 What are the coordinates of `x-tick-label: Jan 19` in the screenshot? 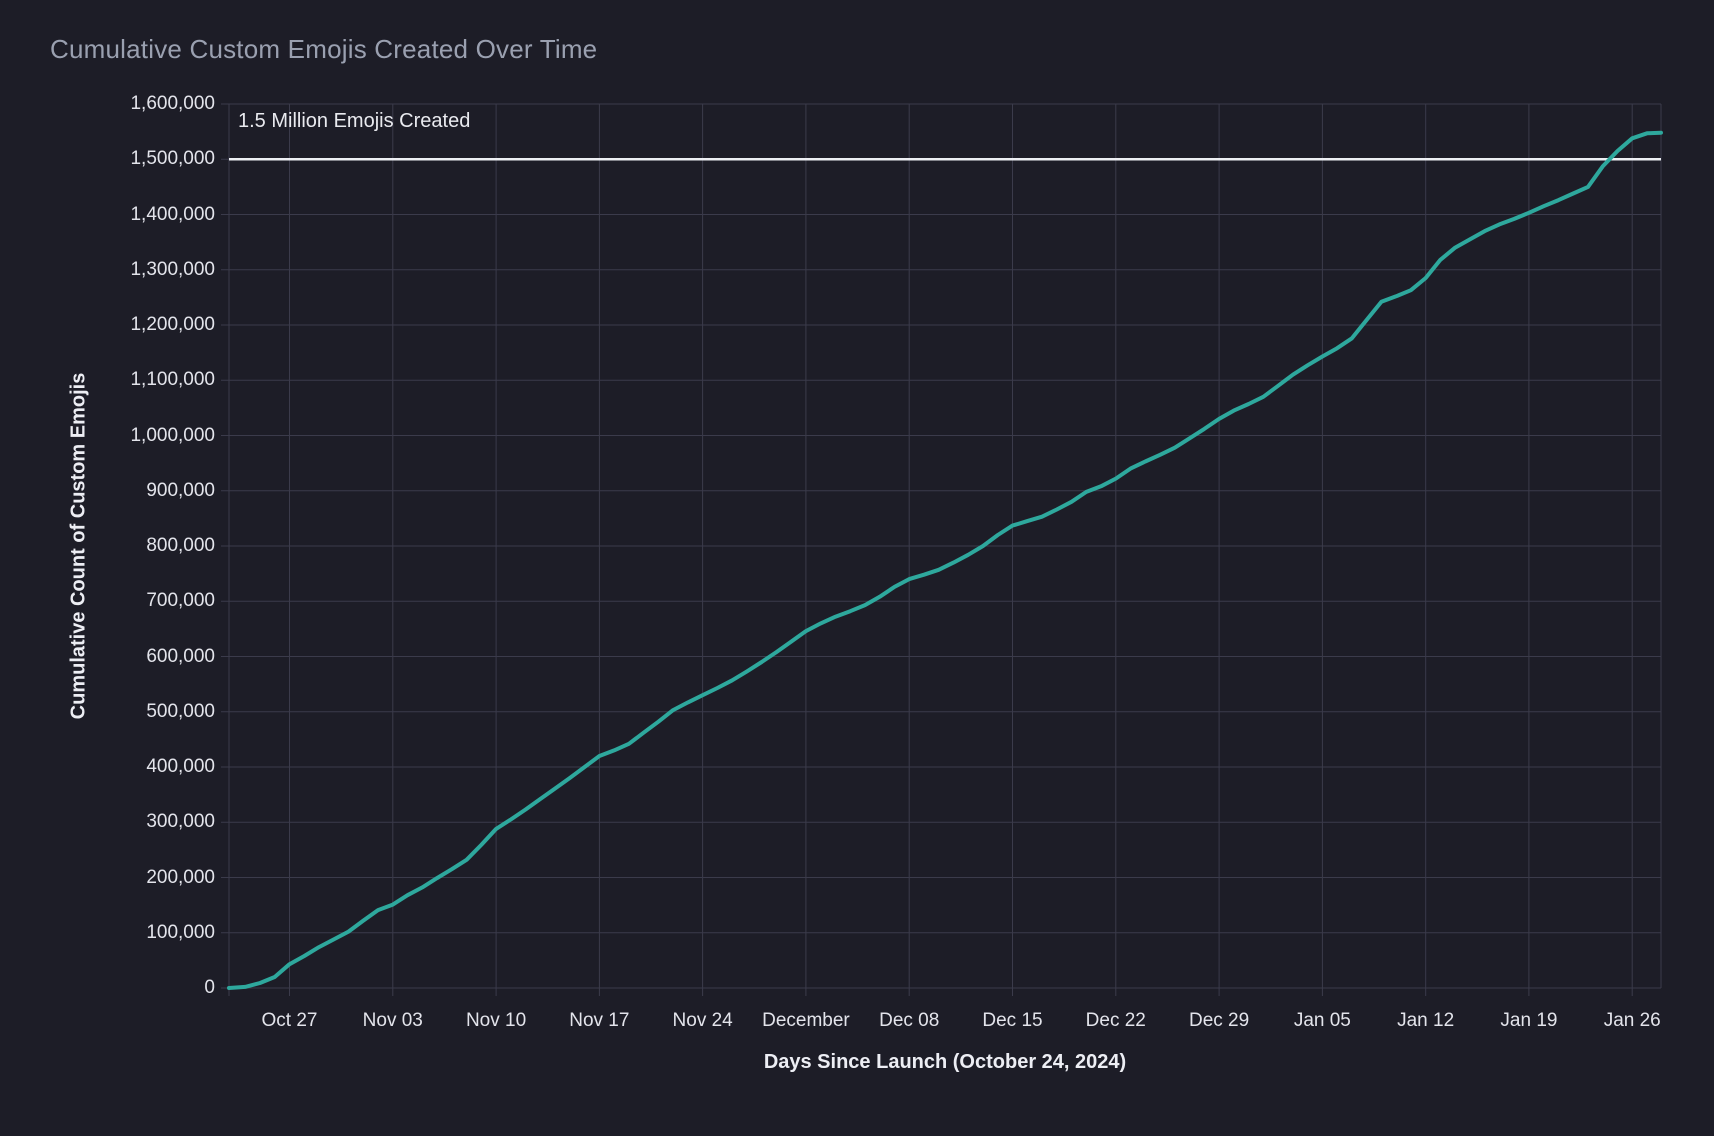 It's located at (1529, 1020).